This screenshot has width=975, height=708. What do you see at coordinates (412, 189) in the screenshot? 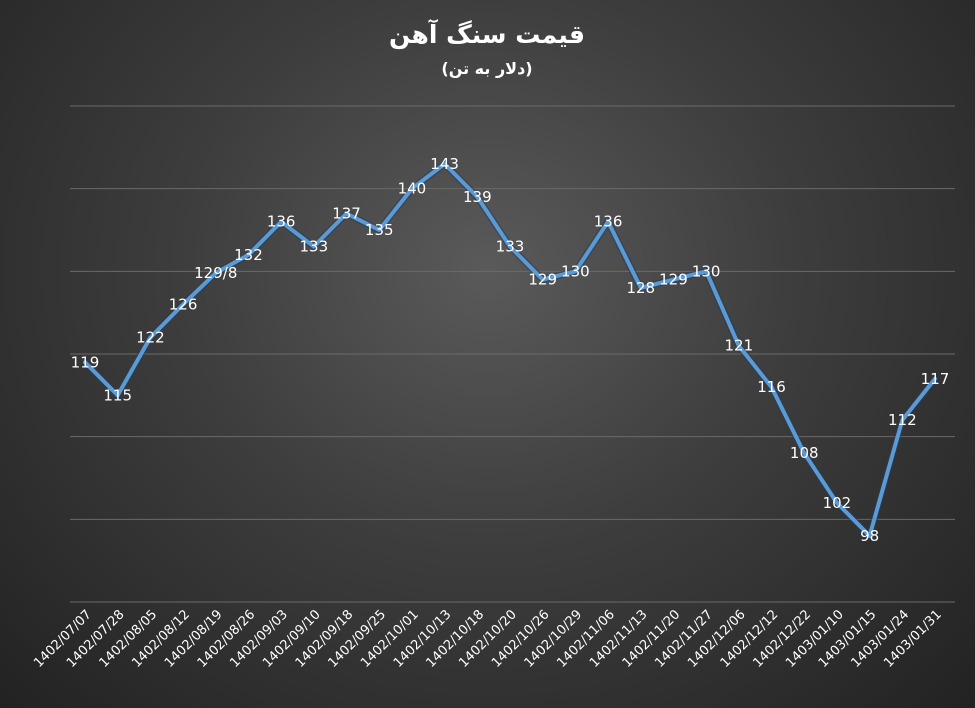
I see `data-label: 140` at bounding box center [412, 189].